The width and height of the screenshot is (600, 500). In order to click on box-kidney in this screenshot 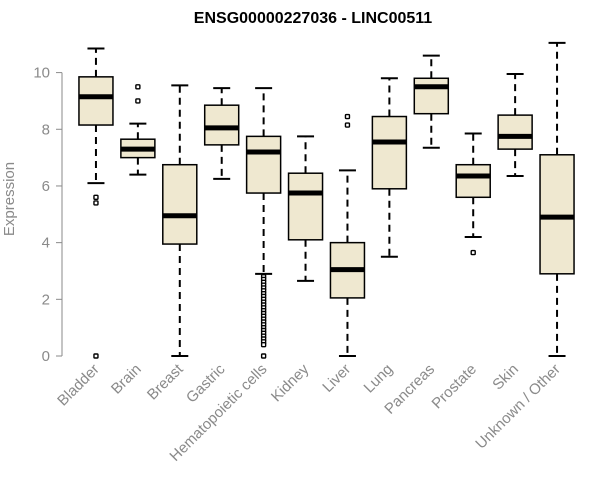, I will do `click(305, 208)`.